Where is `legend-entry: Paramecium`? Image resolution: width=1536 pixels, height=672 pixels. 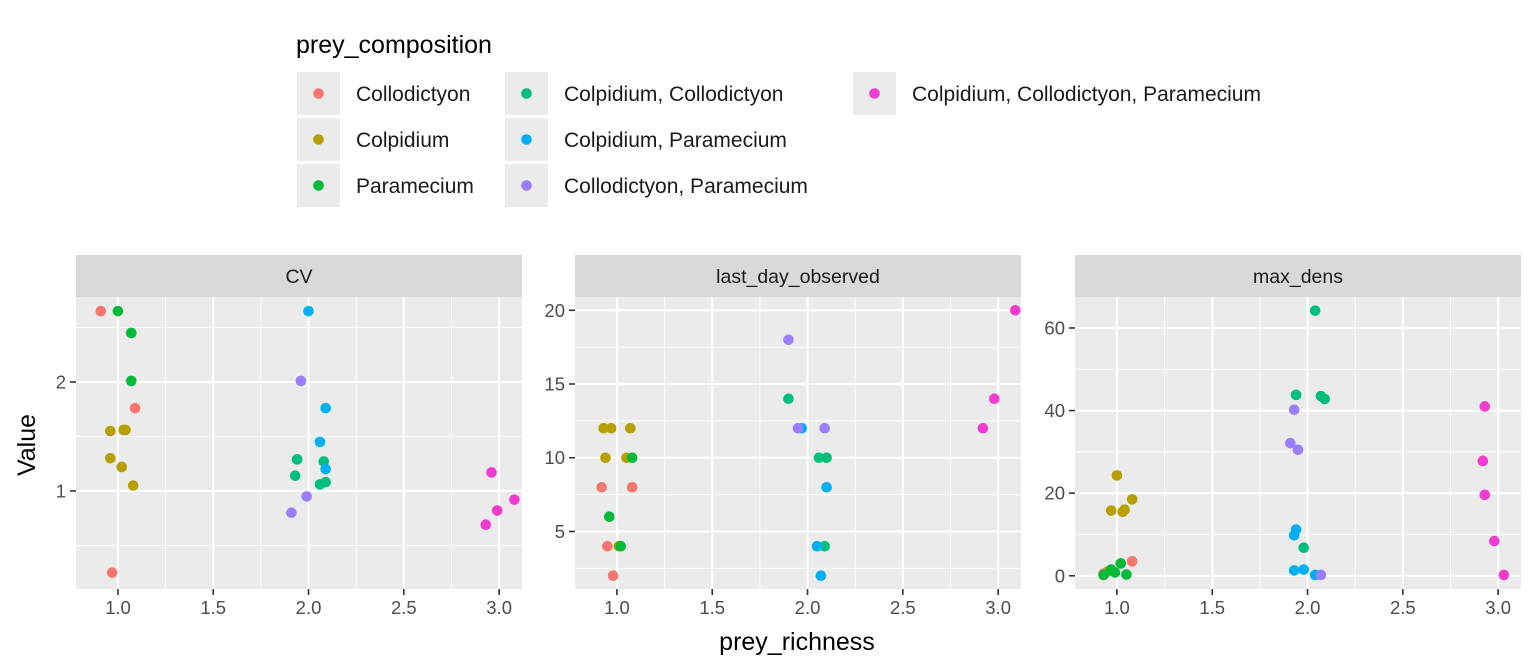
legend-entry: Paramecium is located at coordinates (385, 185).